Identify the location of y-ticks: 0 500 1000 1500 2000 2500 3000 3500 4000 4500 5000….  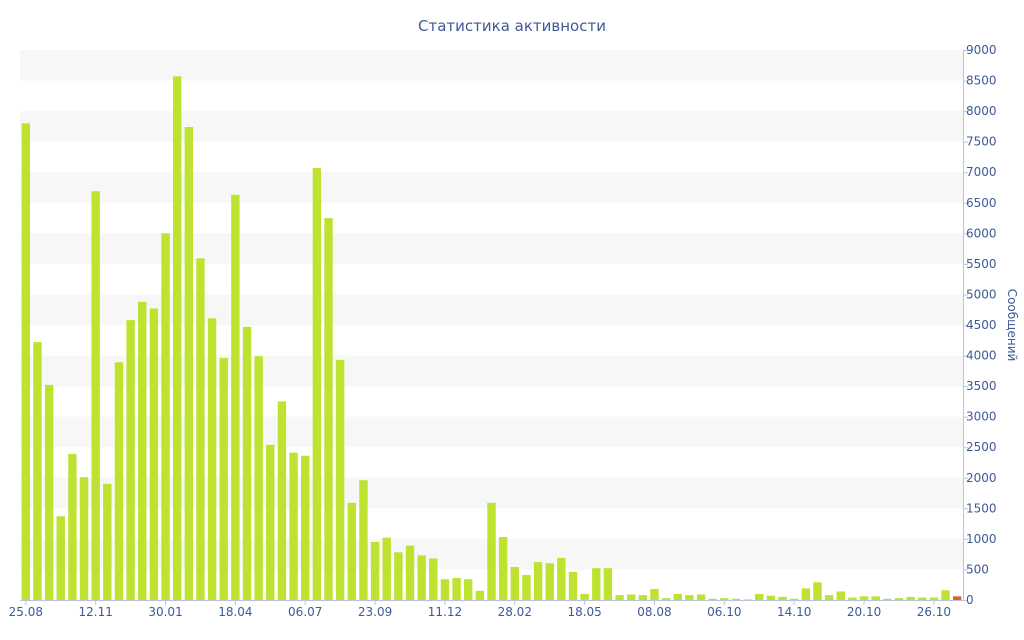
(980, 325).